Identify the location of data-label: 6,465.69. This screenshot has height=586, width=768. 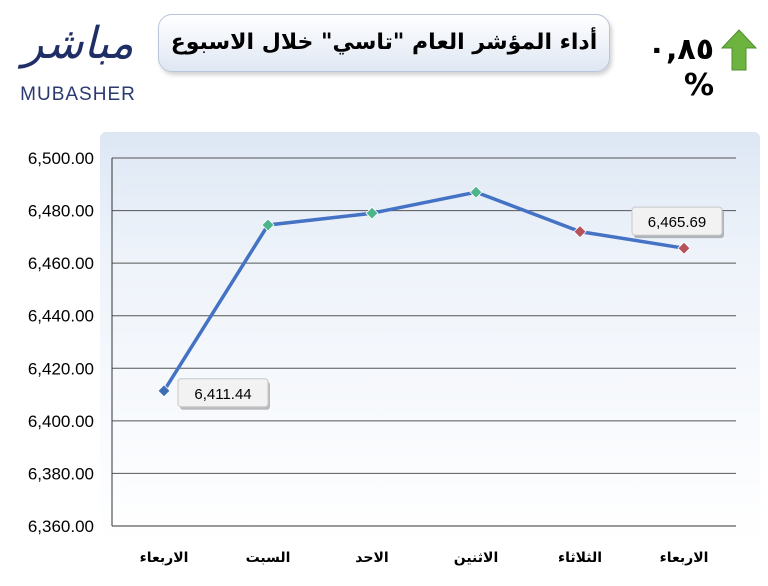
(677, 222).